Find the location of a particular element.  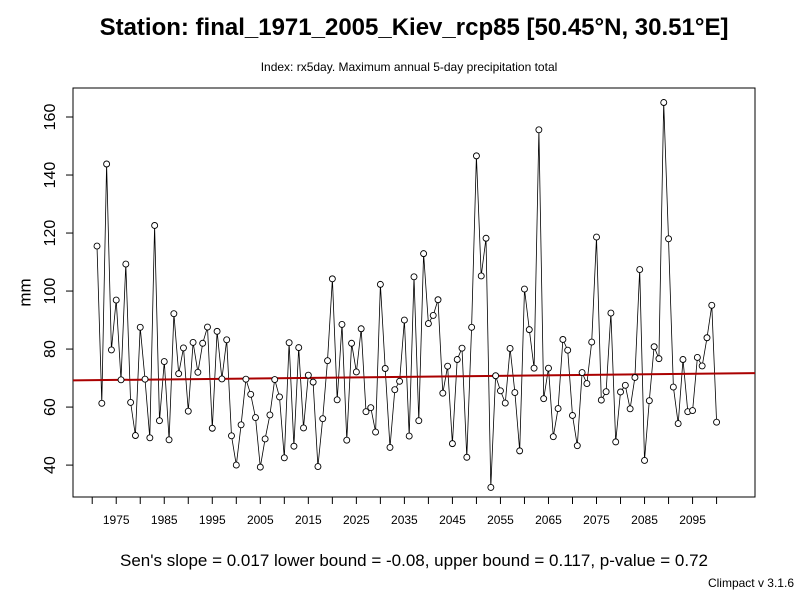

y-tick-label: 80 is located at coordinates (50, 349).